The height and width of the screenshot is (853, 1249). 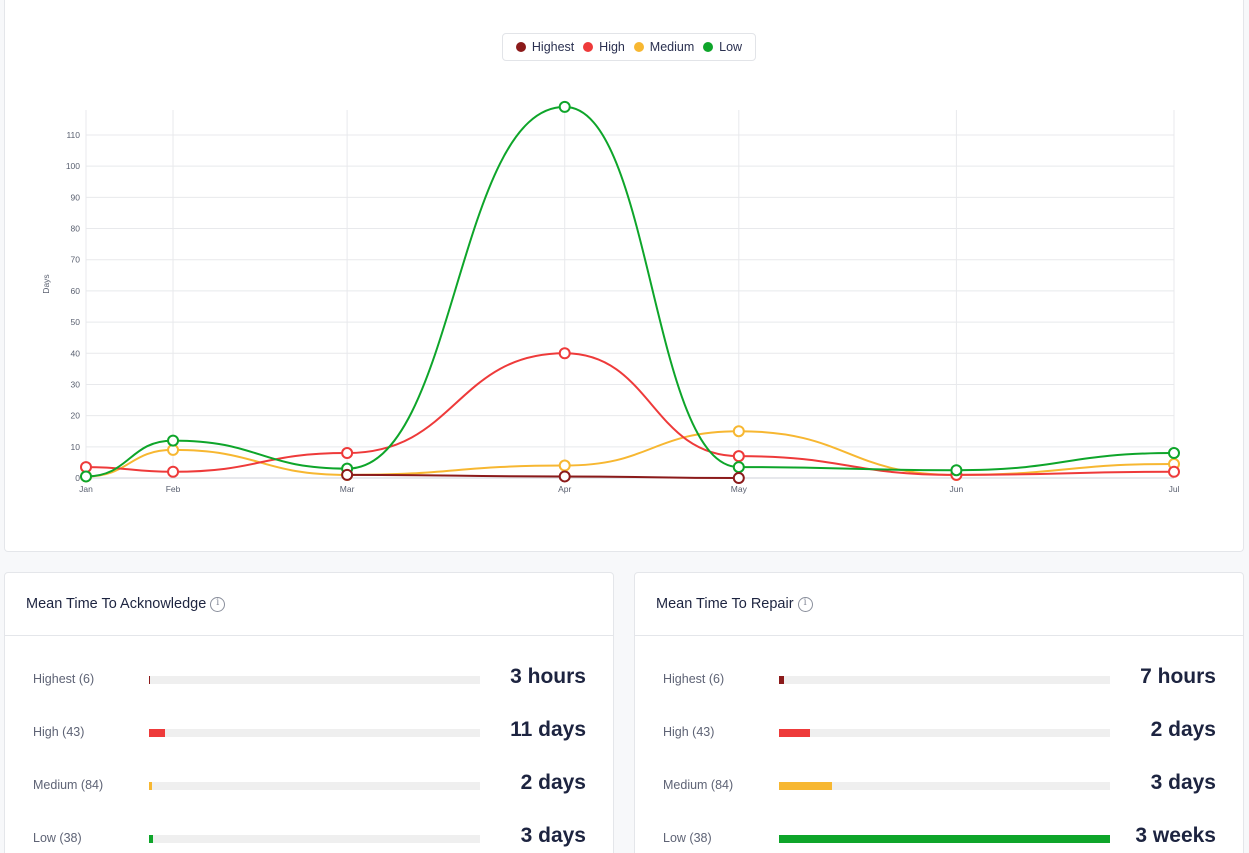 I want to click on y-tick-label: 50, so click(x=76, y=322).